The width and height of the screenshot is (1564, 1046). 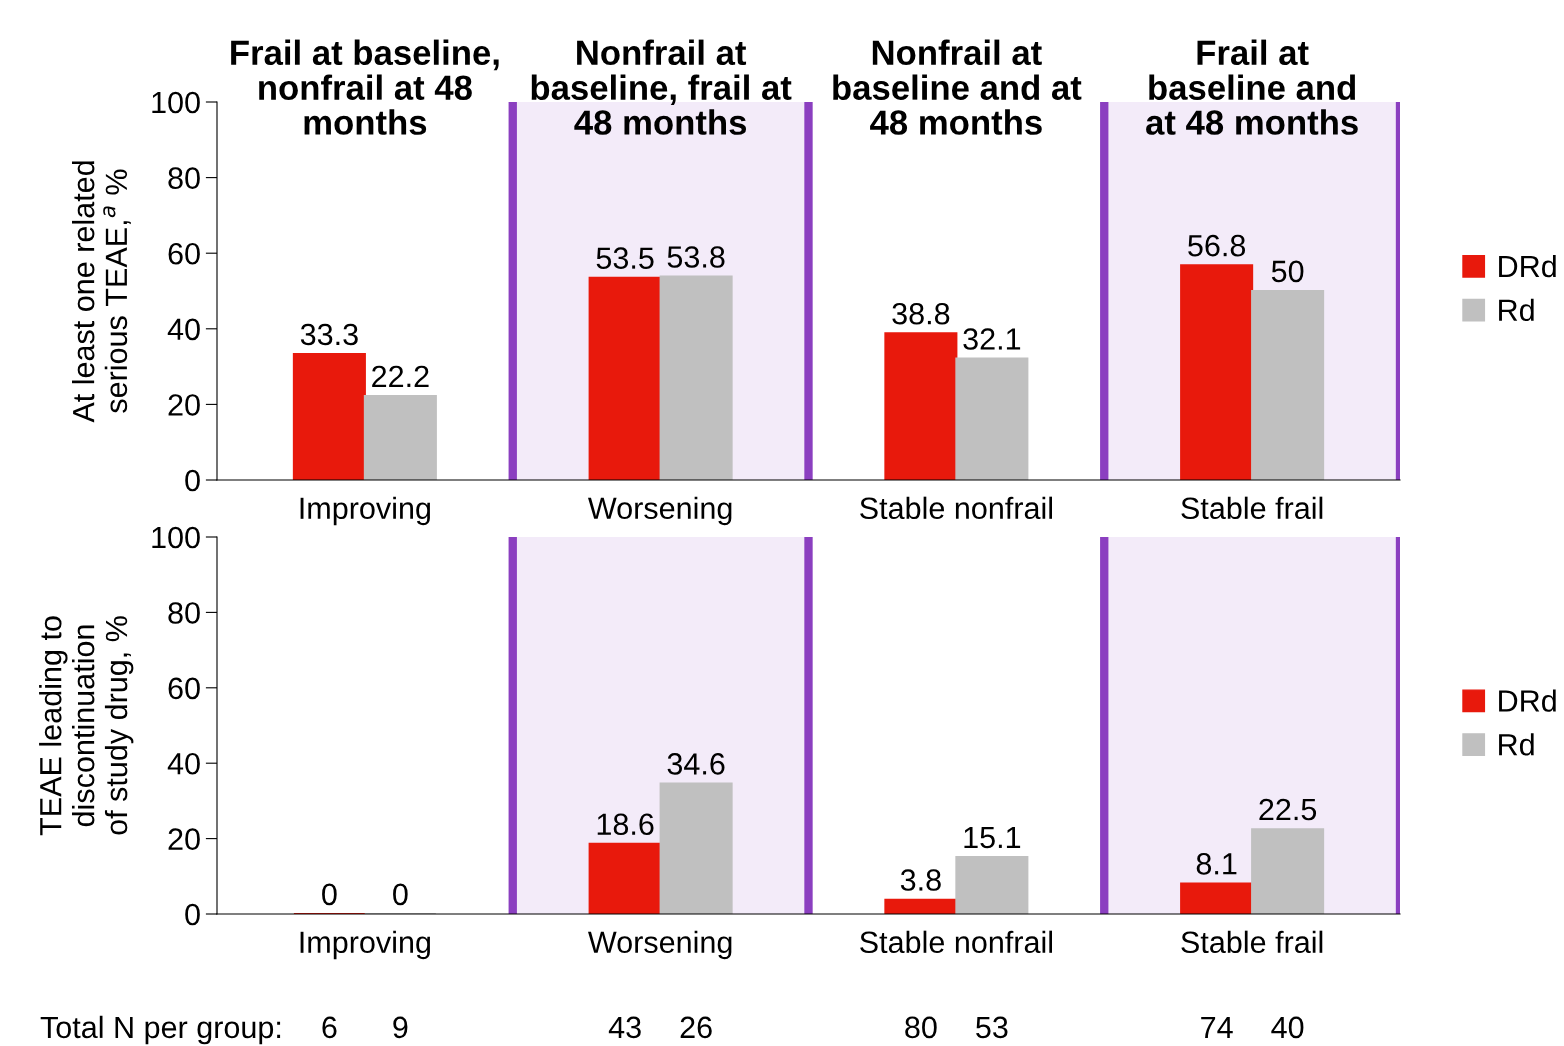 What do you see at coordinates (1217, 1027) in the screenshot?
I see `text: 74` at bounding box center [1217, 1027].